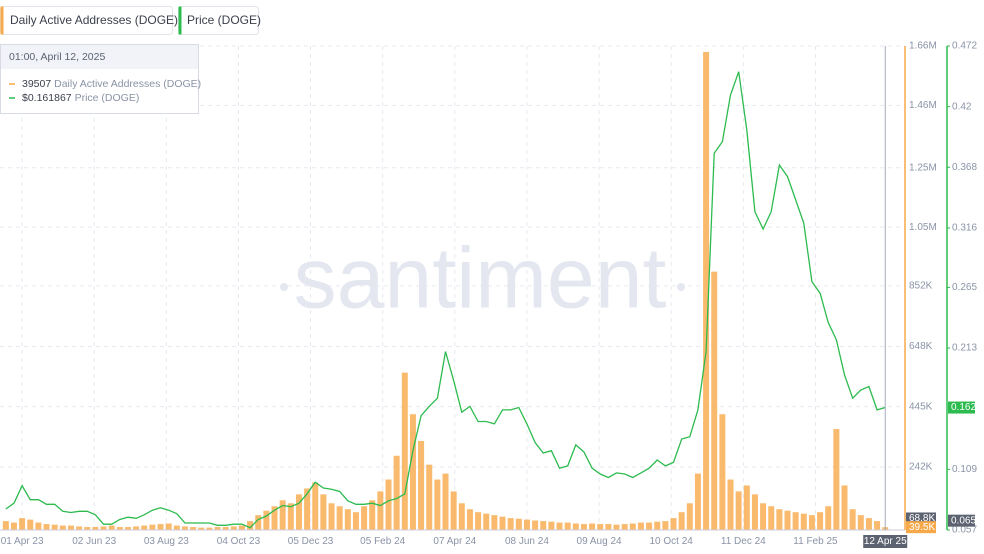  I want to click on legend-swatch, so click(180, 20).